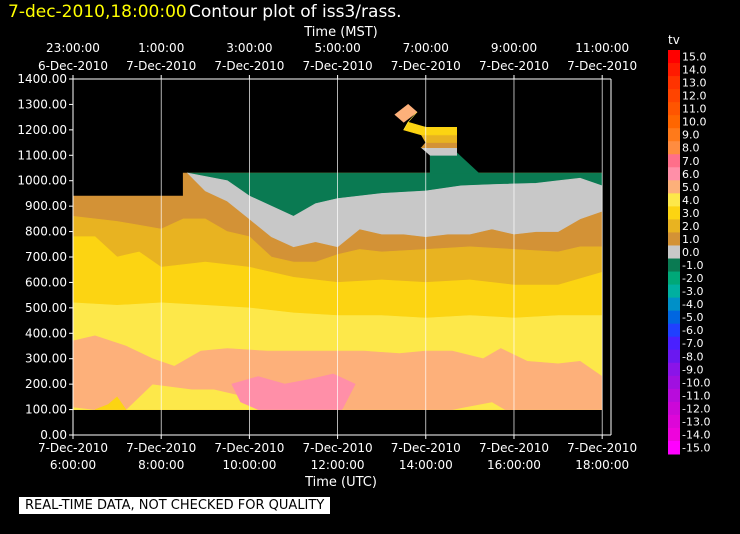  What do you see at coordinates (691, 200) in the screenshot?
I see `colorbar-tick-label: 4.0` at bounding box center [691, 200].